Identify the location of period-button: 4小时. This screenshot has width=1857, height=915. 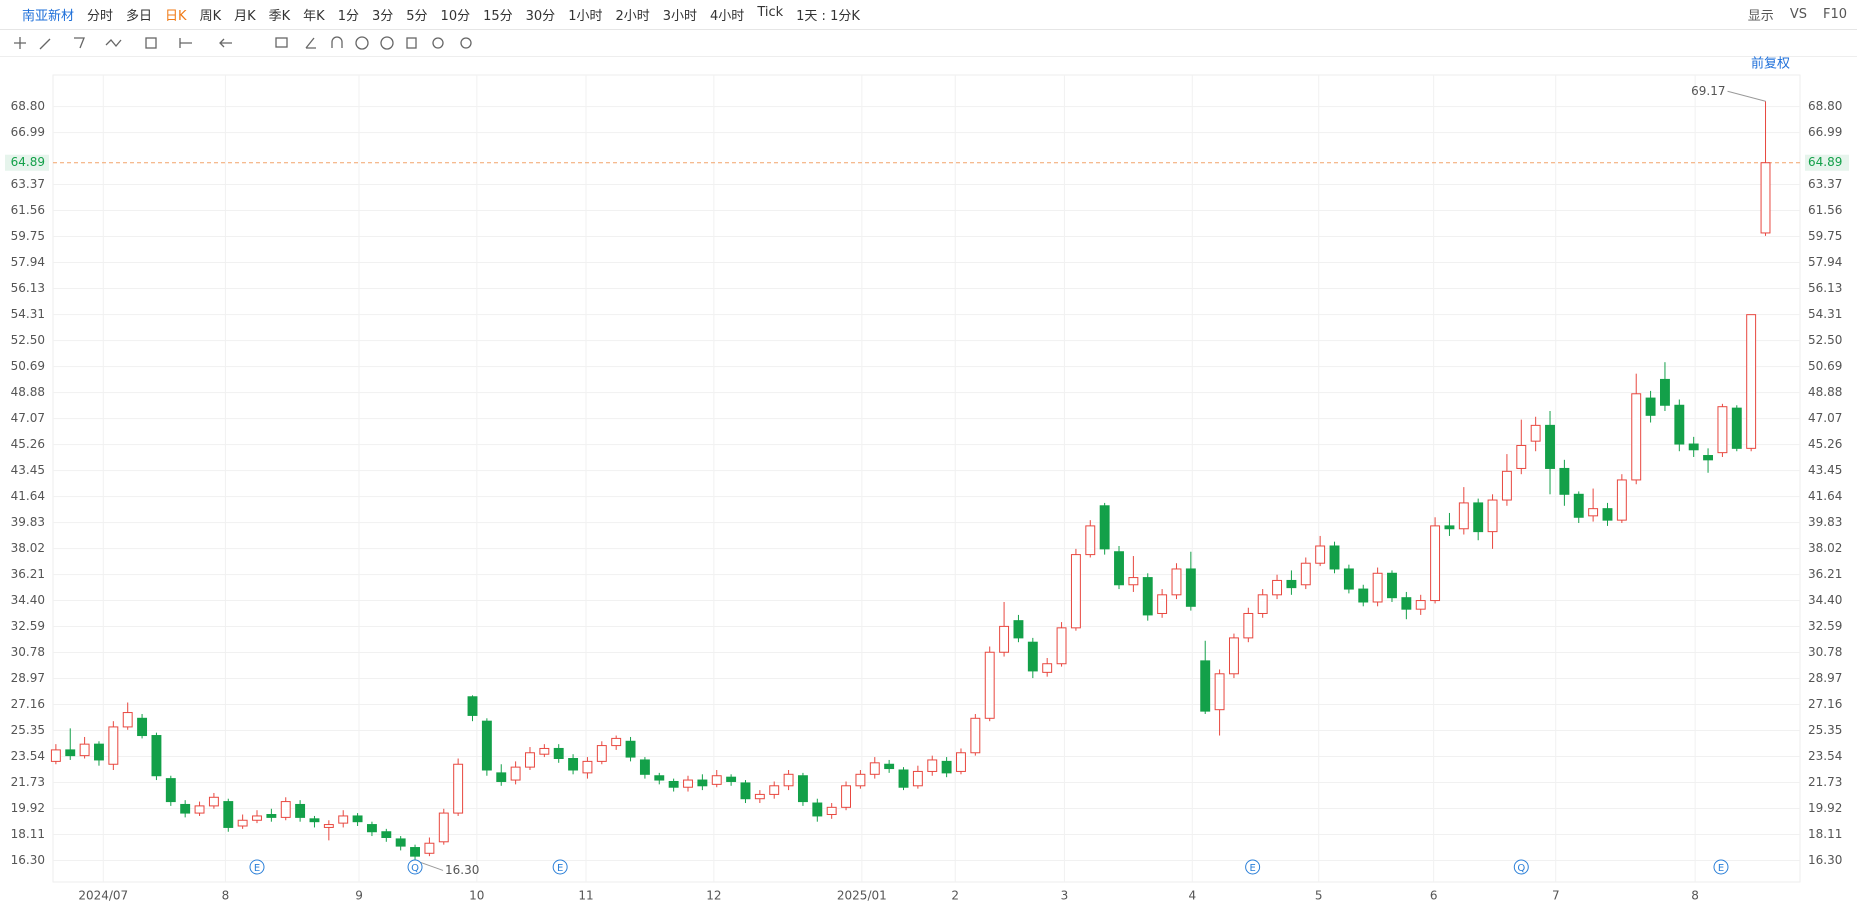
(727, 16).